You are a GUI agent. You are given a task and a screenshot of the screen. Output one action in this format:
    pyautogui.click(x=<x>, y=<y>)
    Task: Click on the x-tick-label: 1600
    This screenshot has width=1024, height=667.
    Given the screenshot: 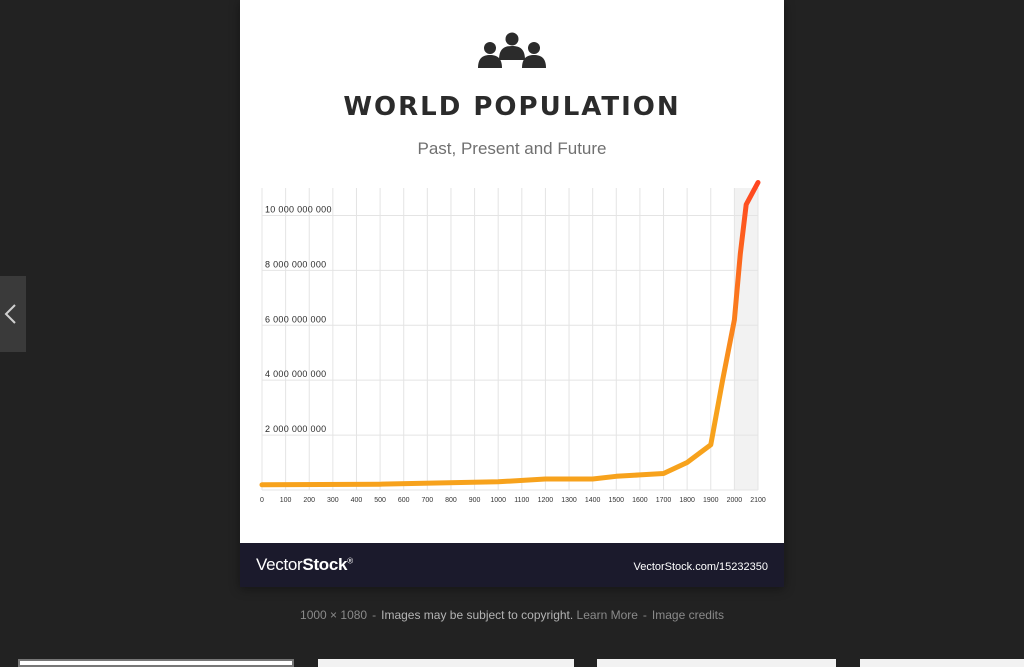 What is the action you would take?
    pyautogui.click(x=640, y=500)
    